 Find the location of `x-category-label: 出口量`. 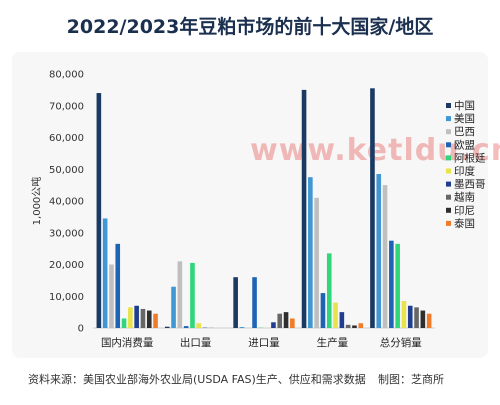

x-category-label: 出口量 is located at coordinates (196, 342).